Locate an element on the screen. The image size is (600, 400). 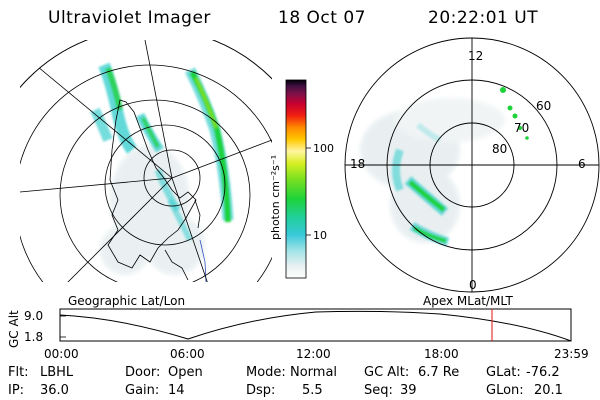
ip-value: 36.0 is located at coordinates (54, 390).